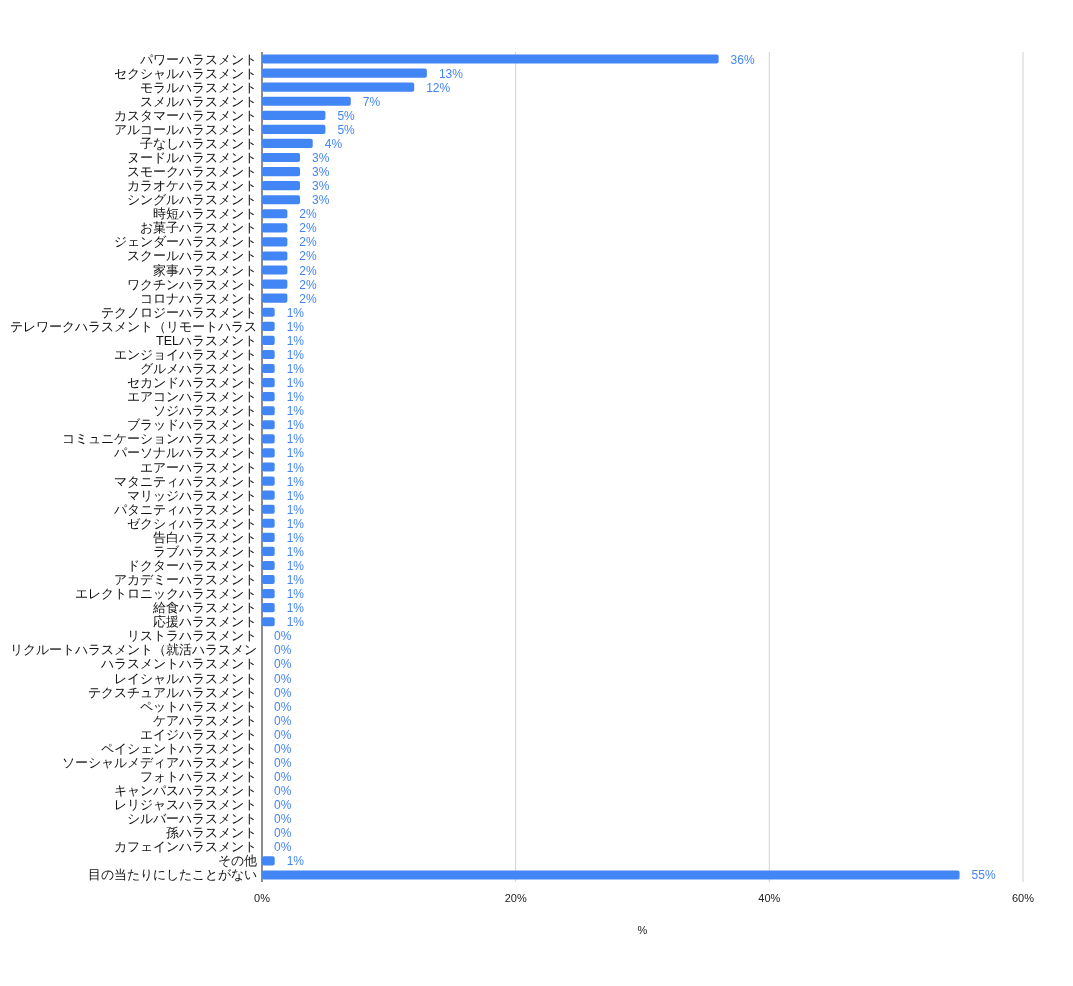 Image resolution: width=1073 pixels, height=986 pixels. I want to click on y-tick-label: カラオケハラスメント, so click(192, 186).